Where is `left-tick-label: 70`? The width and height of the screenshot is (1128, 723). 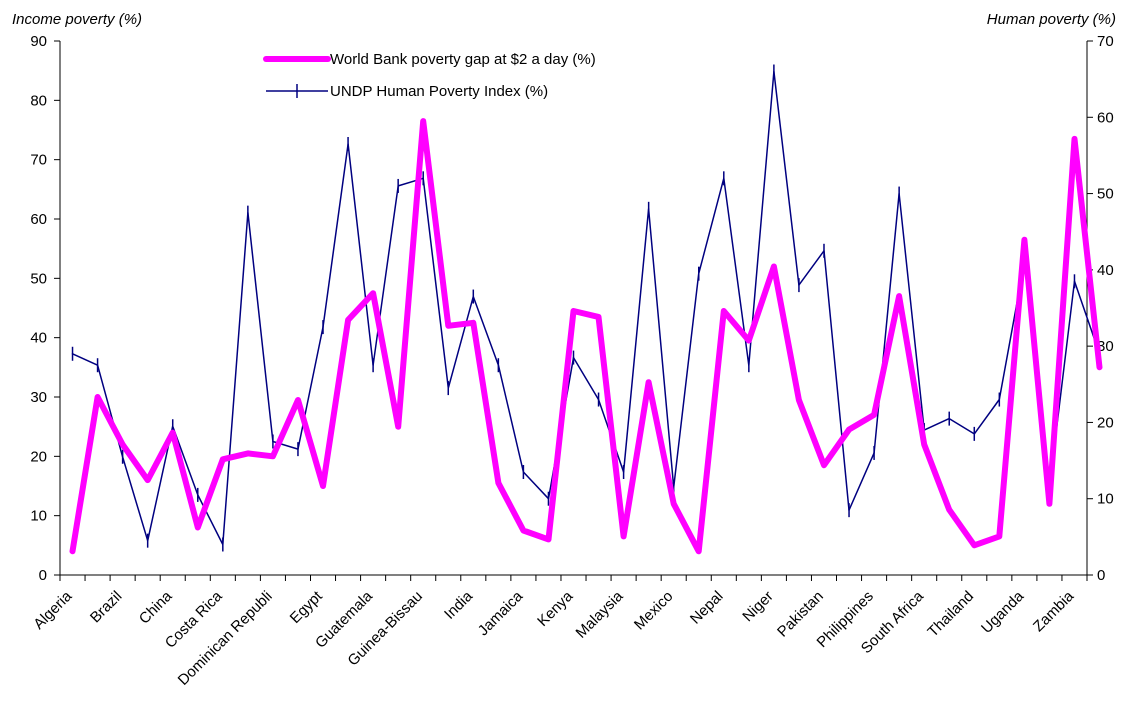
left-tick-label: 70 is located at coordinates (38, 160).